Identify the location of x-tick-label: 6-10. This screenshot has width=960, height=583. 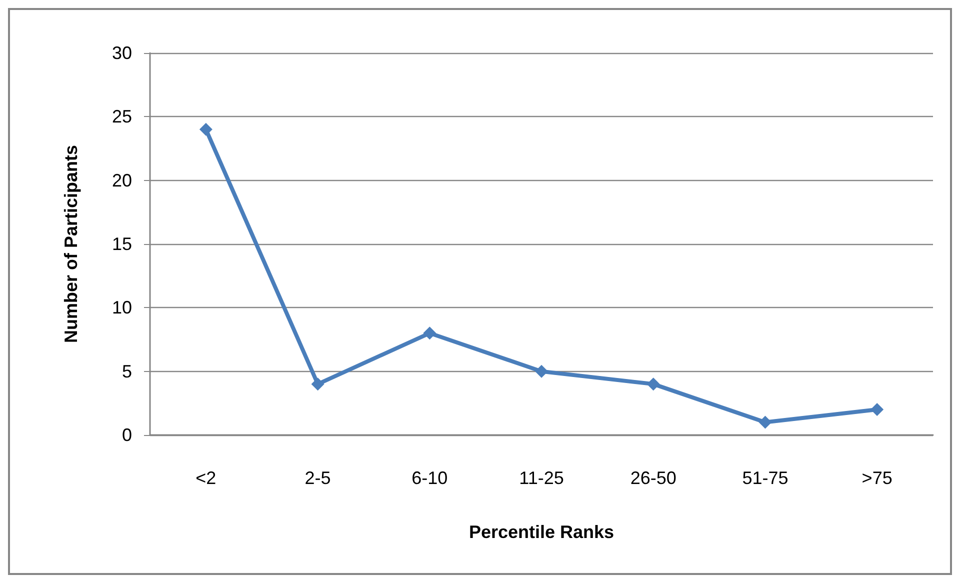
(430, 478).